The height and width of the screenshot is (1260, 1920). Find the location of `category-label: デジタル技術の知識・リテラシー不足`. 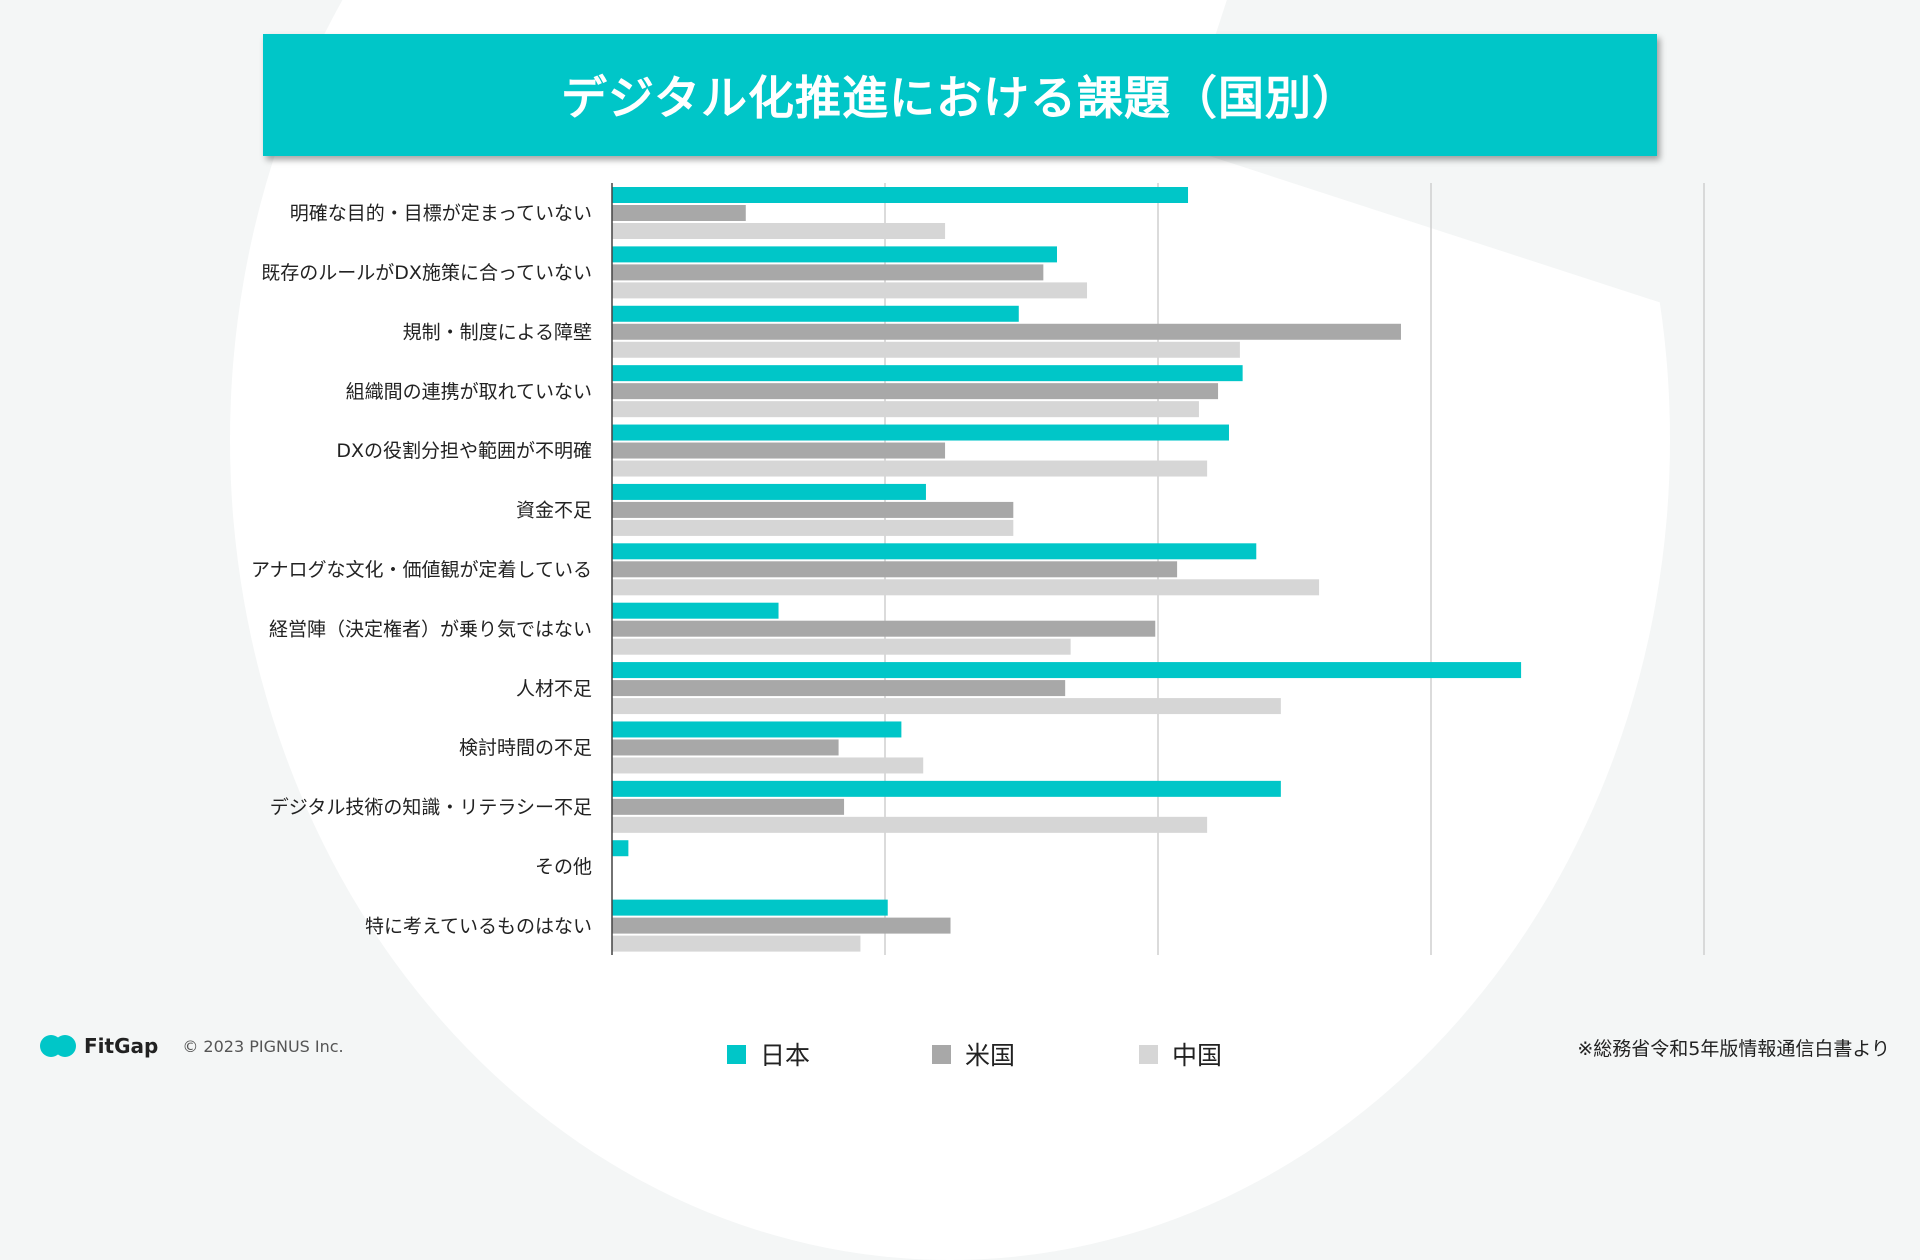

category-label: デジタル技術の知識・リテラシー不足 is located at coordinates (431, 808).